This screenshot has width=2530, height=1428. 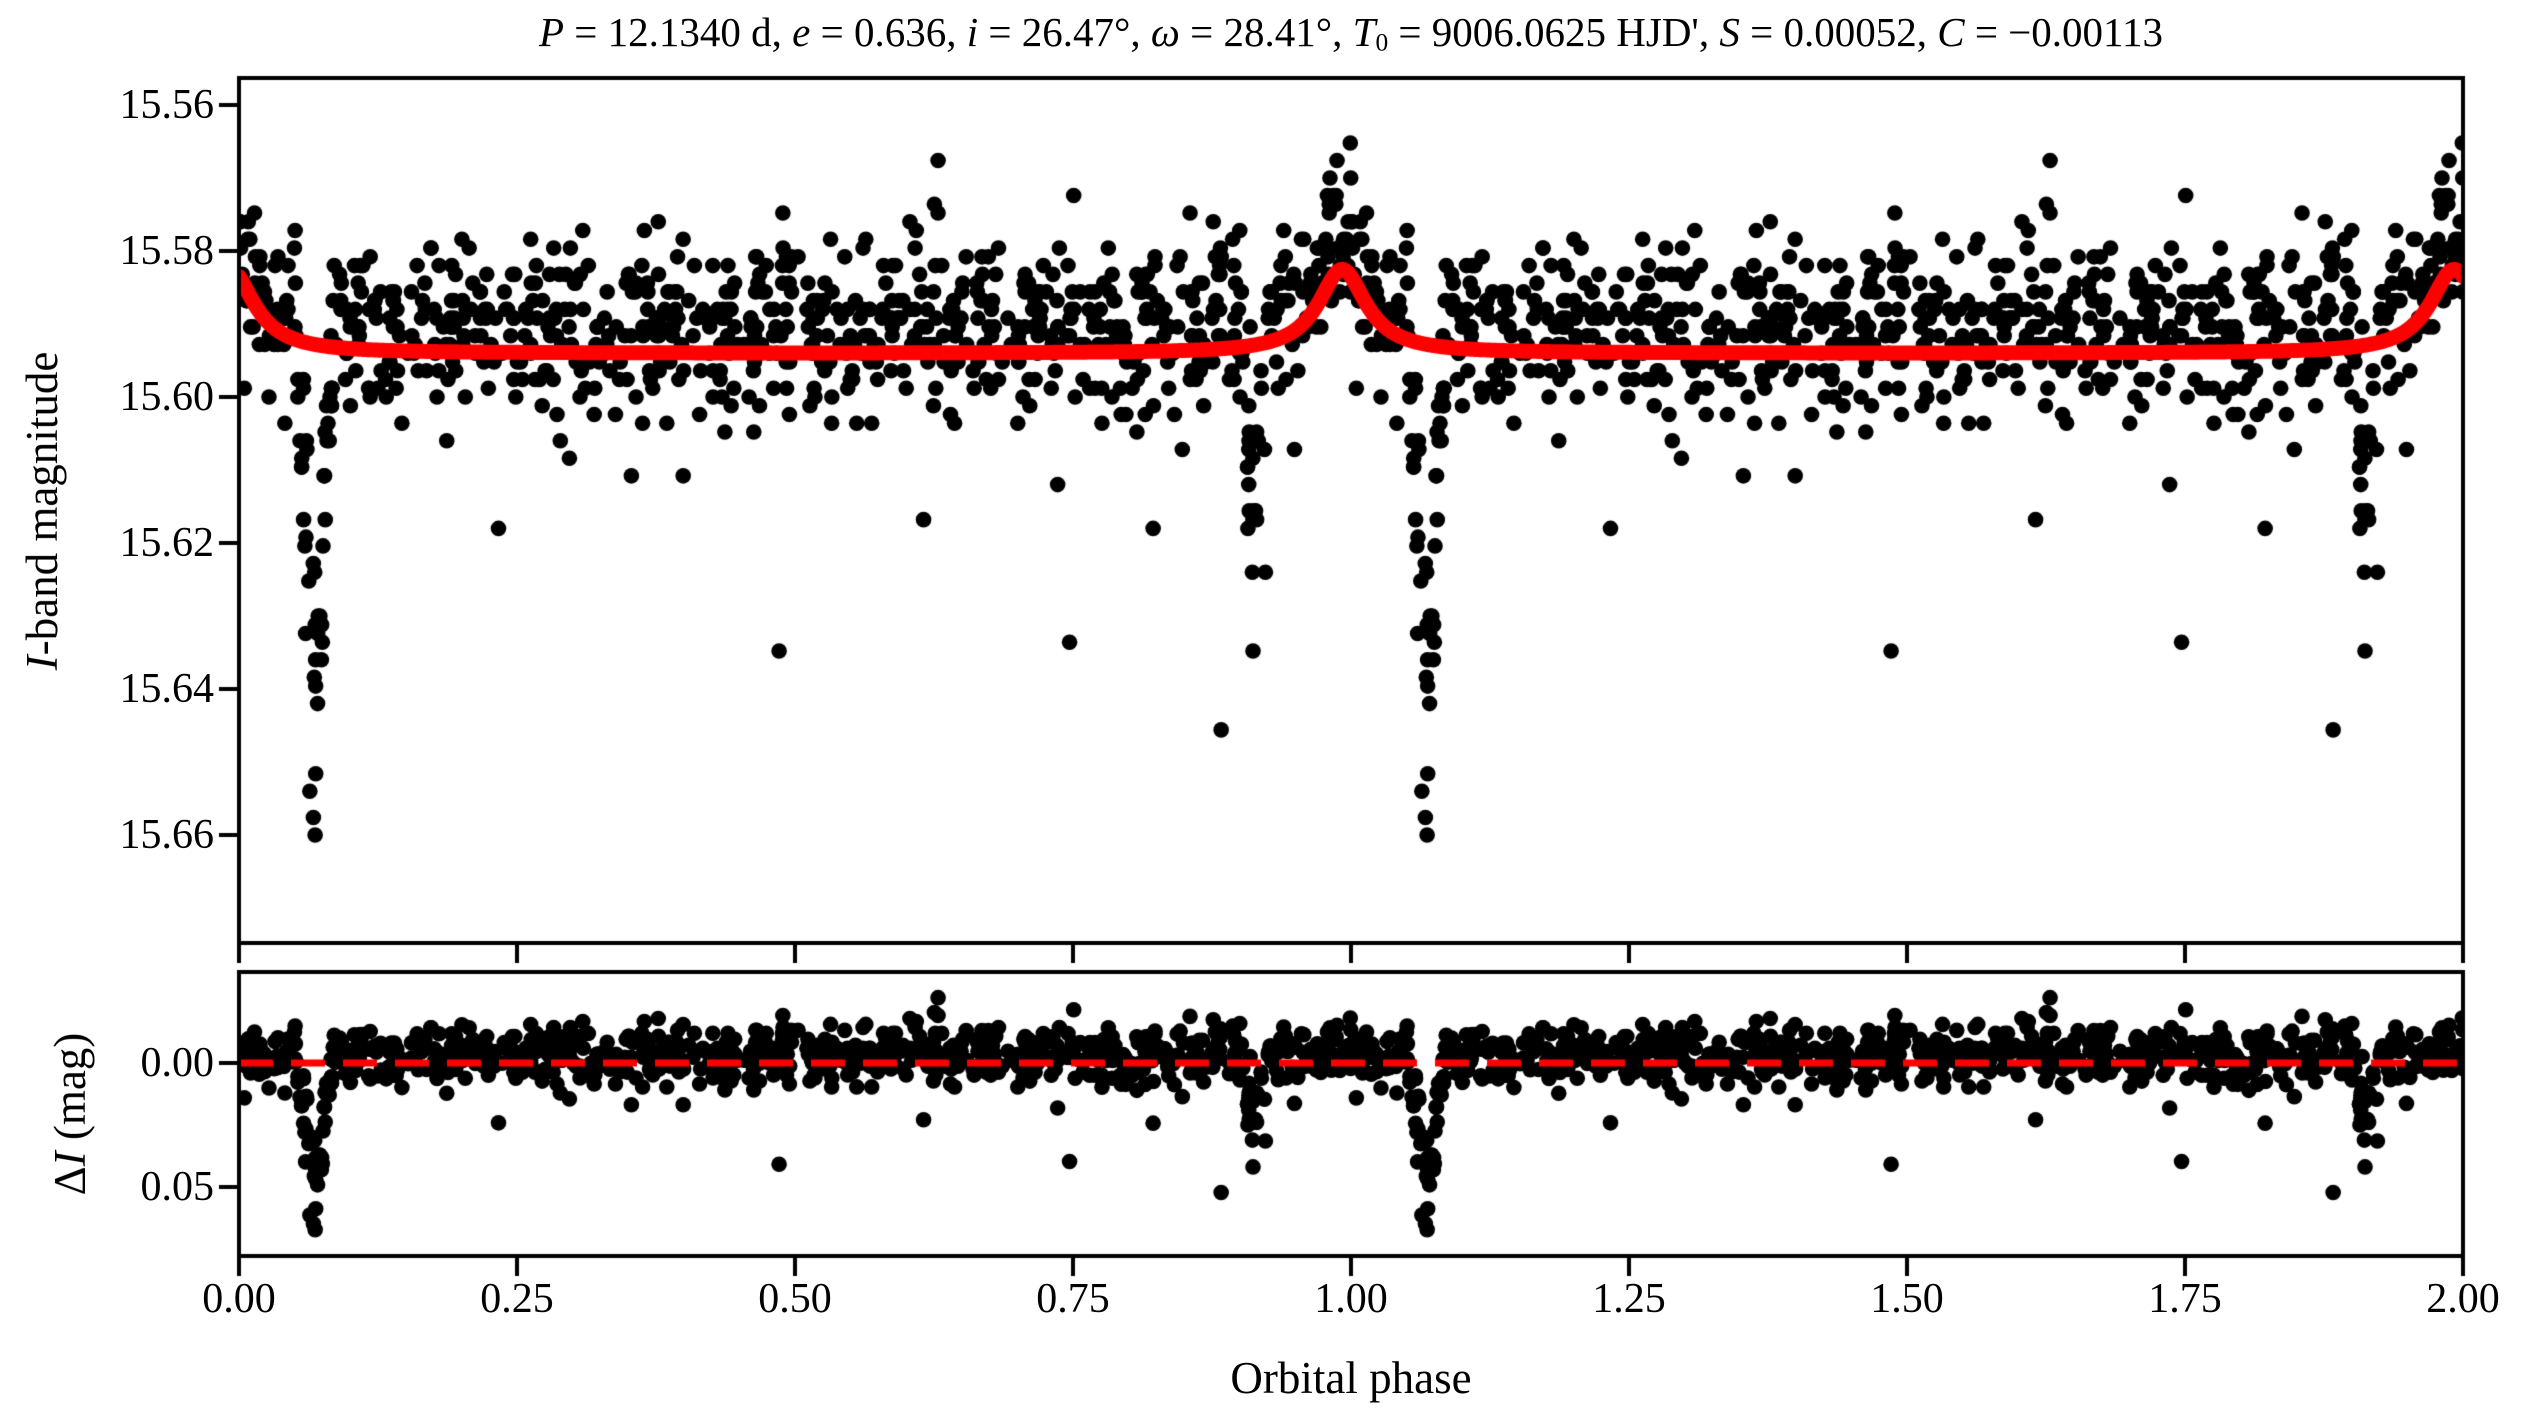 What do you see at coordinates (70, 1159) in the screenshot?
I see `text-segment: I` at bounding box center [70, 1159].